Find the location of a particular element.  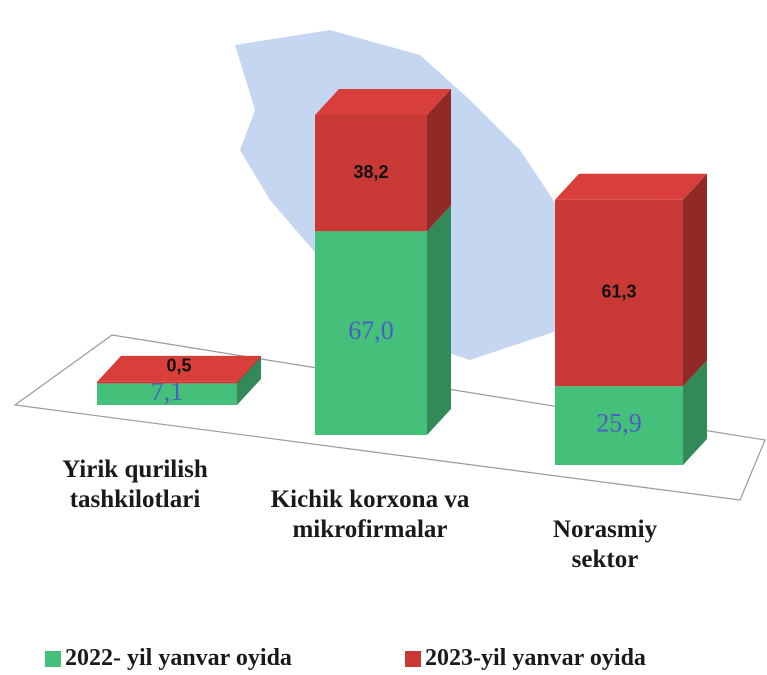

value-label: 38,2 is located at coordinates (370, 172).